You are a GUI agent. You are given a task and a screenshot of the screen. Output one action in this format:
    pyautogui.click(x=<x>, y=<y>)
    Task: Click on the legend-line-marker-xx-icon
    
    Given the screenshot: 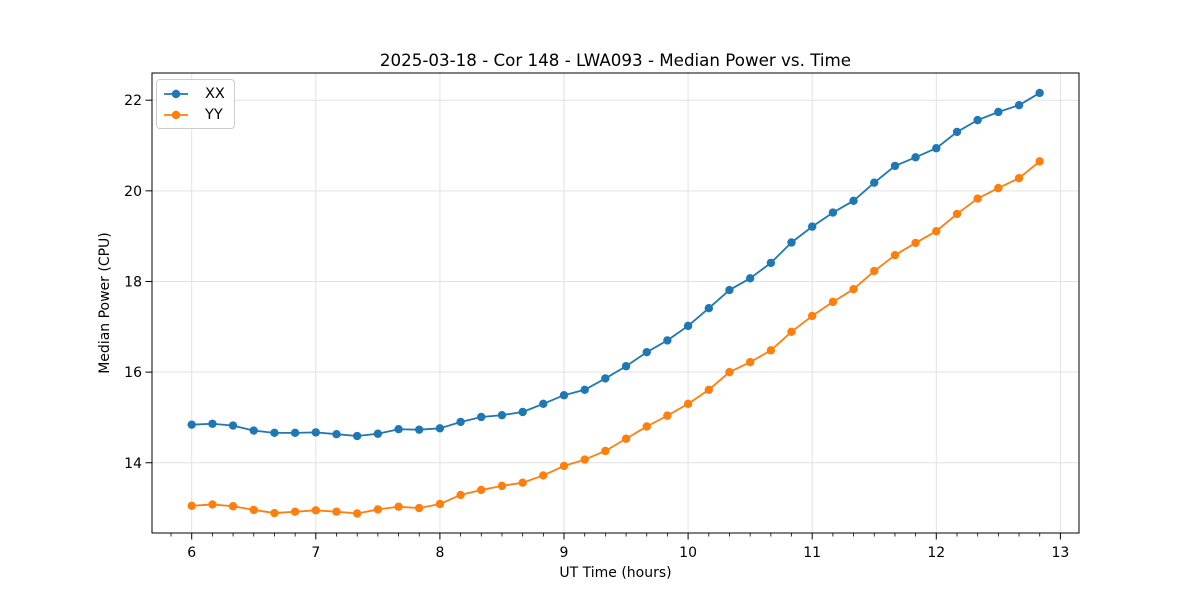 What is the action you would take?
    pyautogui.click(x=176, y=93)
    